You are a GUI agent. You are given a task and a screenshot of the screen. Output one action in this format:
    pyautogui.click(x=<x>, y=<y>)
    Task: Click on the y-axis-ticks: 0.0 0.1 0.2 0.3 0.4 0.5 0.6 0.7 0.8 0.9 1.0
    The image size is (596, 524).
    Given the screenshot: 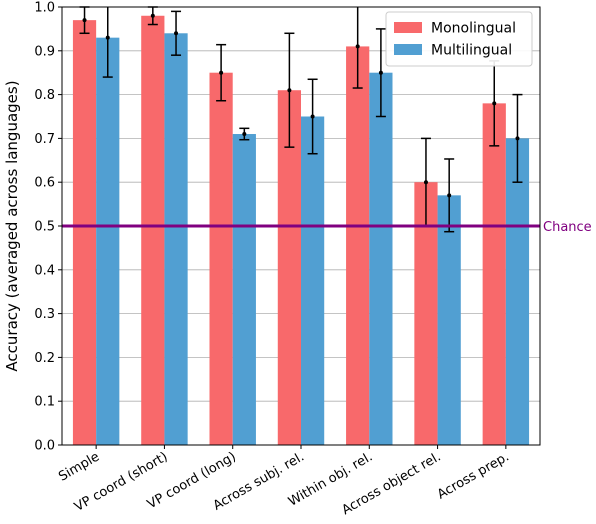 What is the action you would take?
    pyautogui.click(x=48, y=227)
    